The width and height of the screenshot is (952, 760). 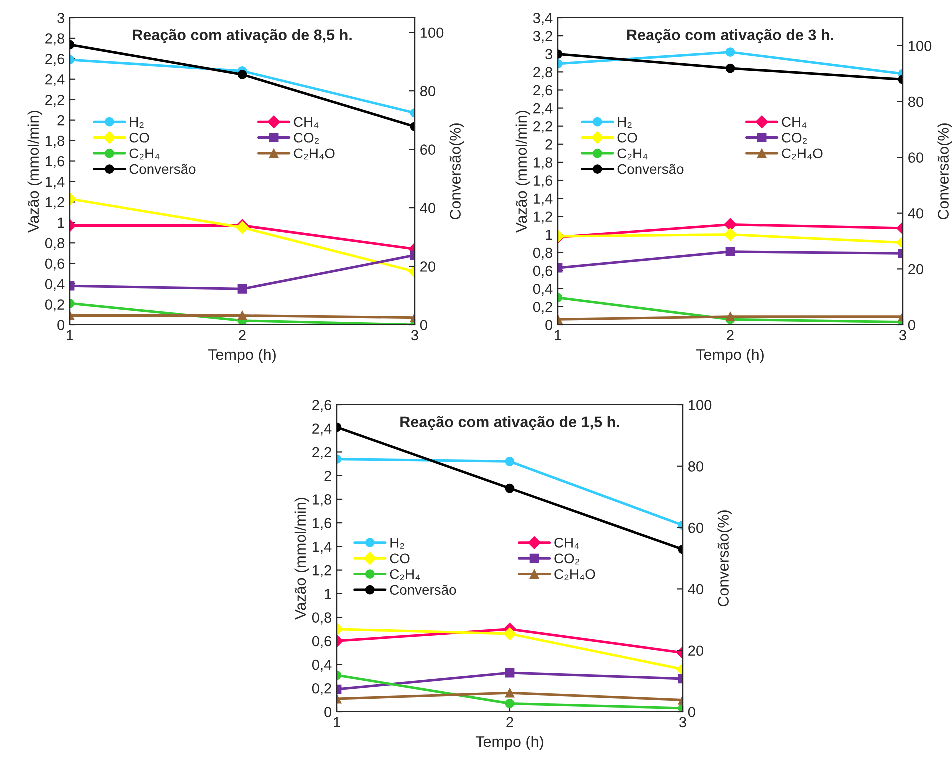 I want to click on text: Reação com ativação de 1,5 h., so click(x=510, y=423).